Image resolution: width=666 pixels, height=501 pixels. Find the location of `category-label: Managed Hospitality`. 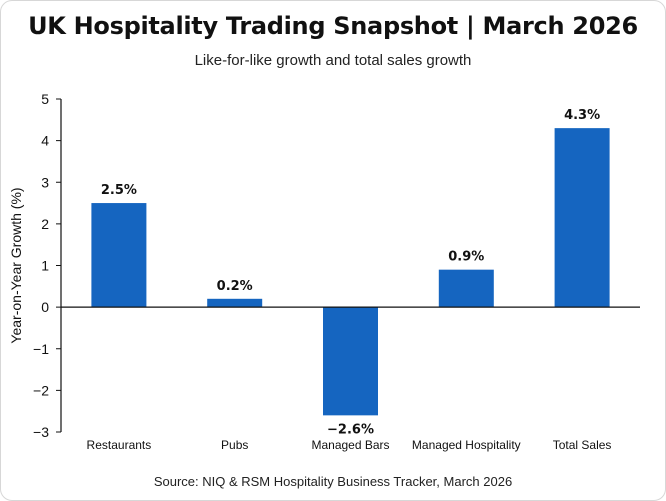

category-label: Managed Hospitality is located at coordinates (466, 445).